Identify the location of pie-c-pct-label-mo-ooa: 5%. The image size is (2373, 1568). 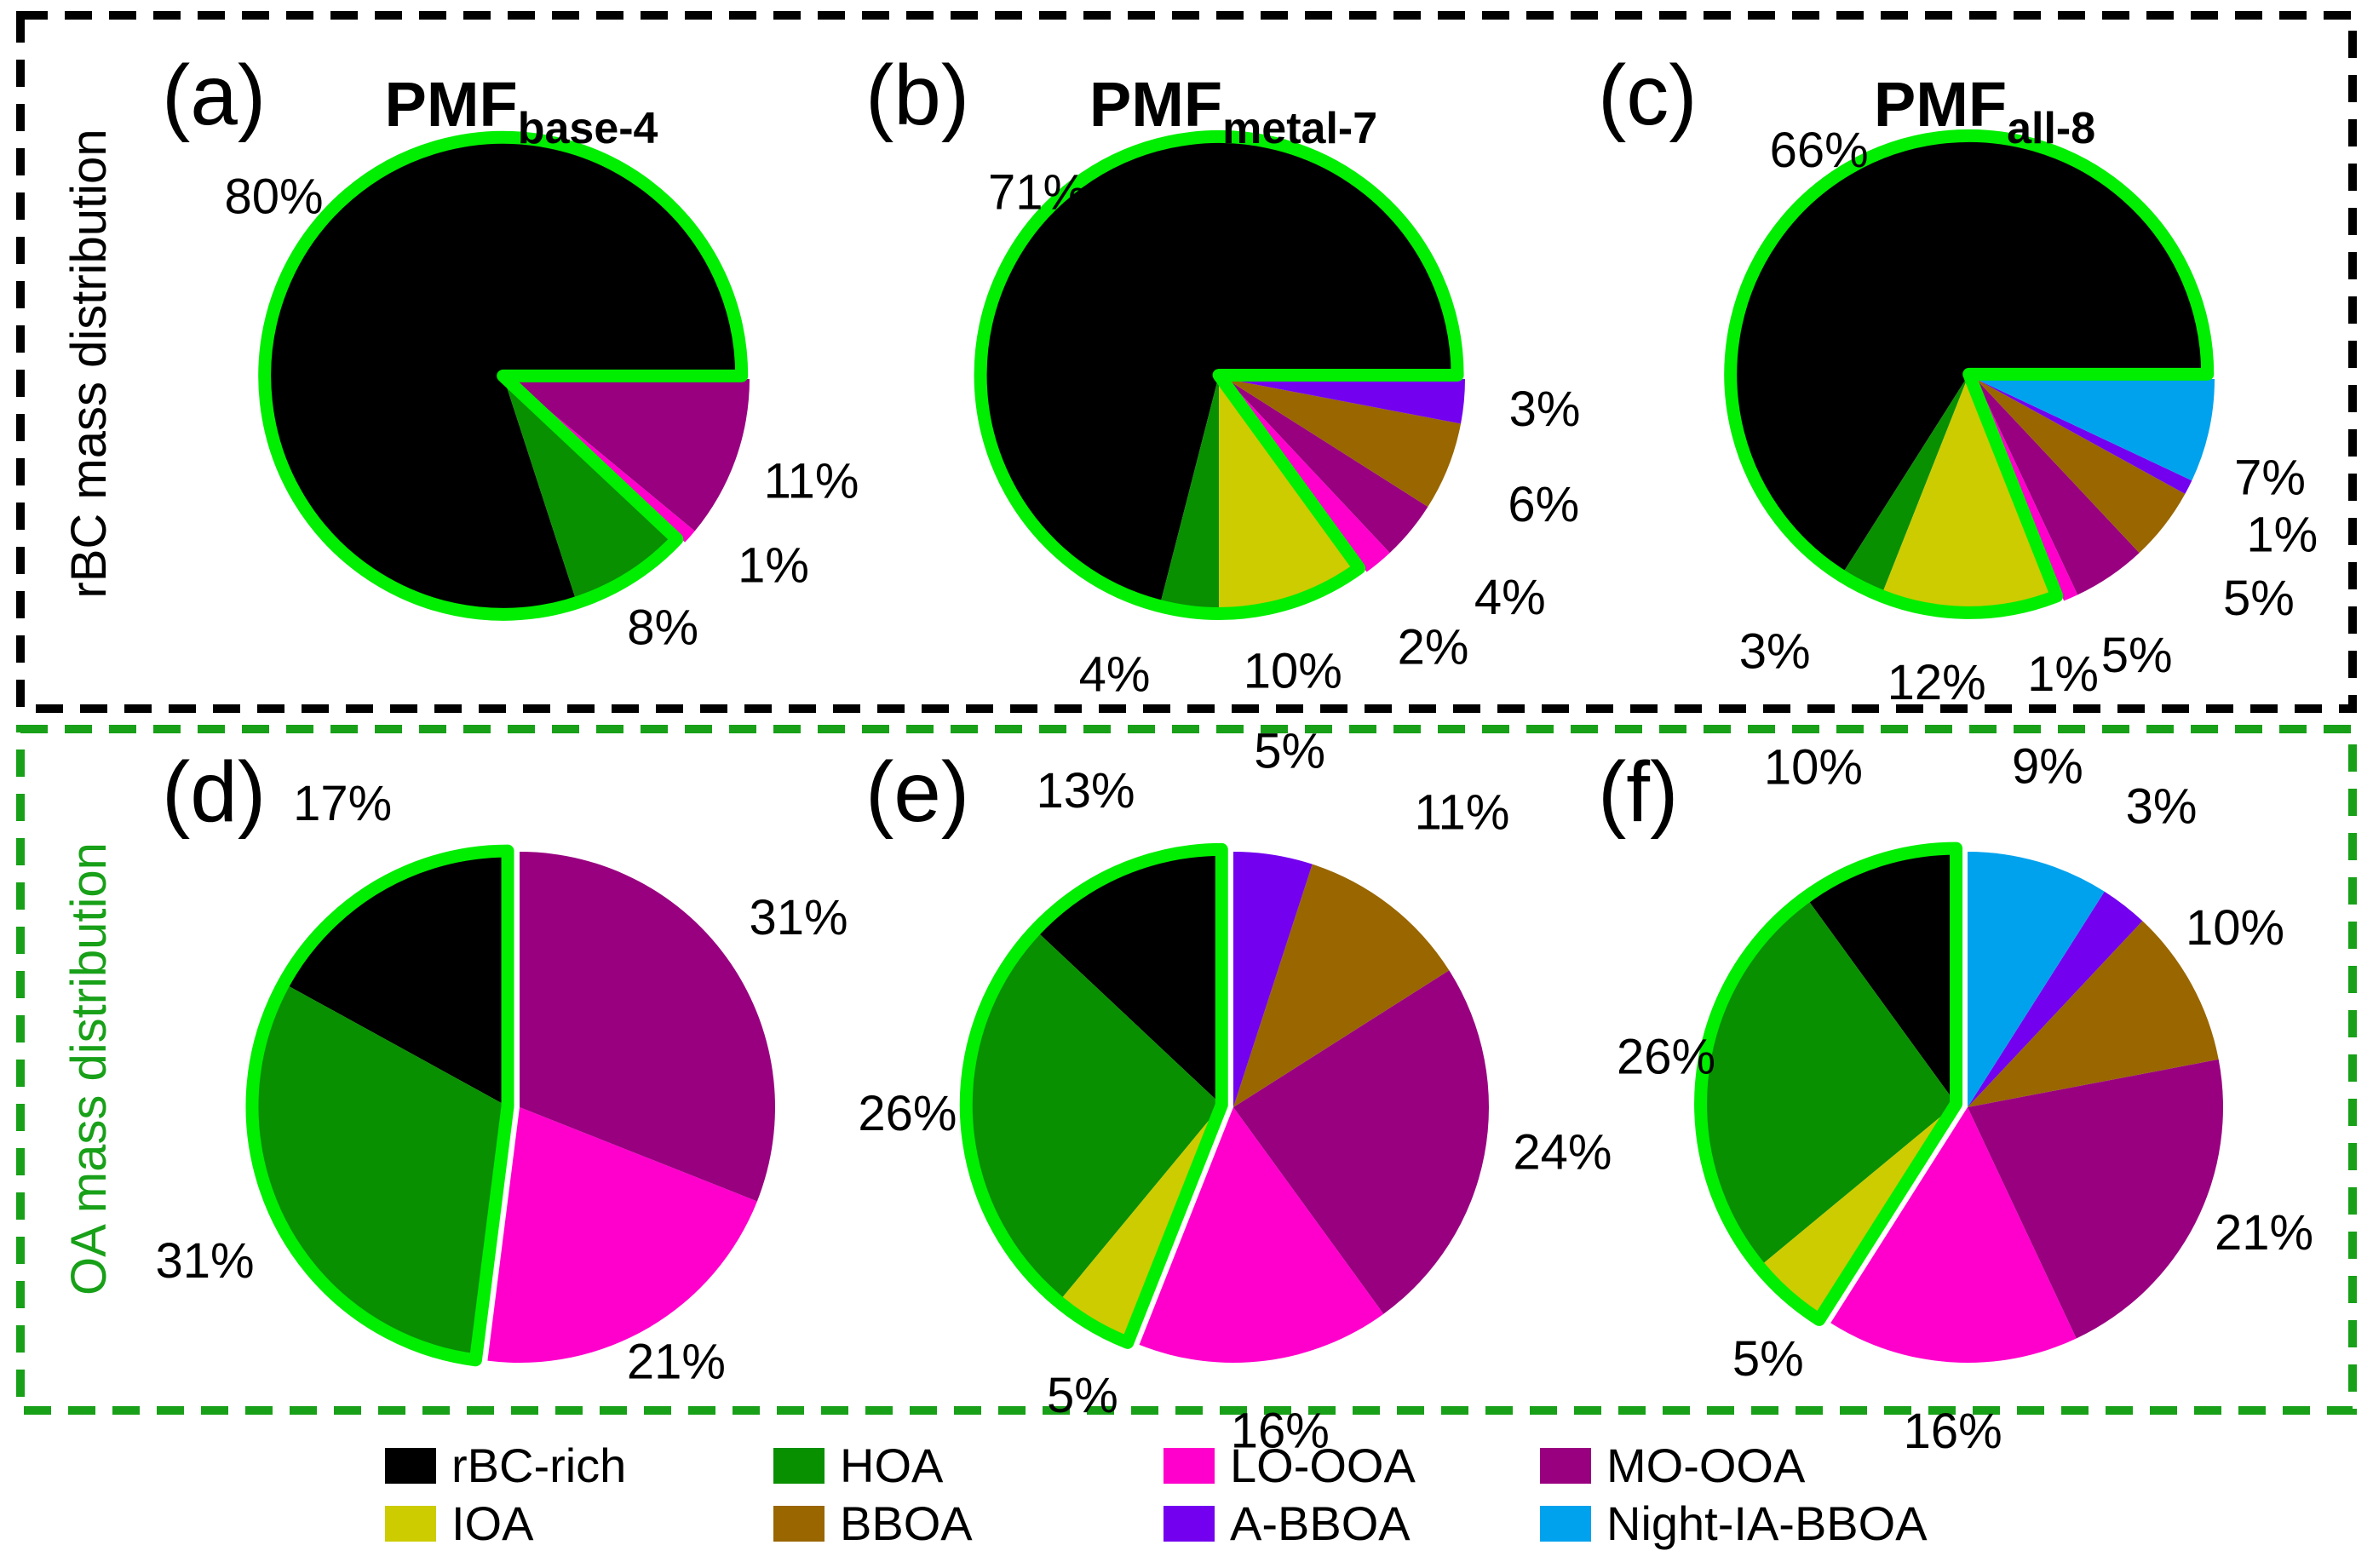
(2137, 655).